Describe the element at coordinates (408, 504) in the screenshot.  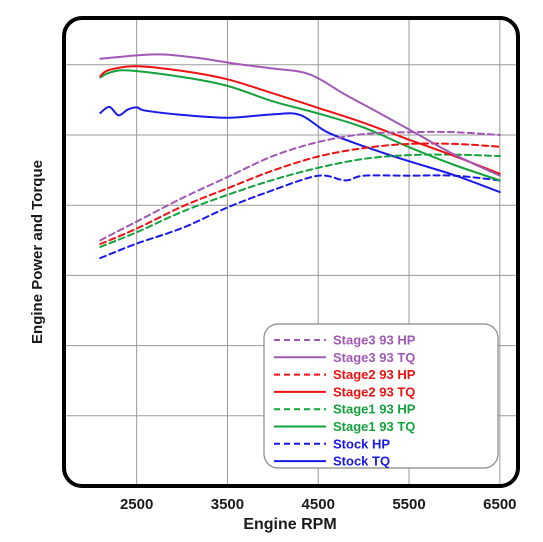
I see `x-tick-label: 5500` at that location.